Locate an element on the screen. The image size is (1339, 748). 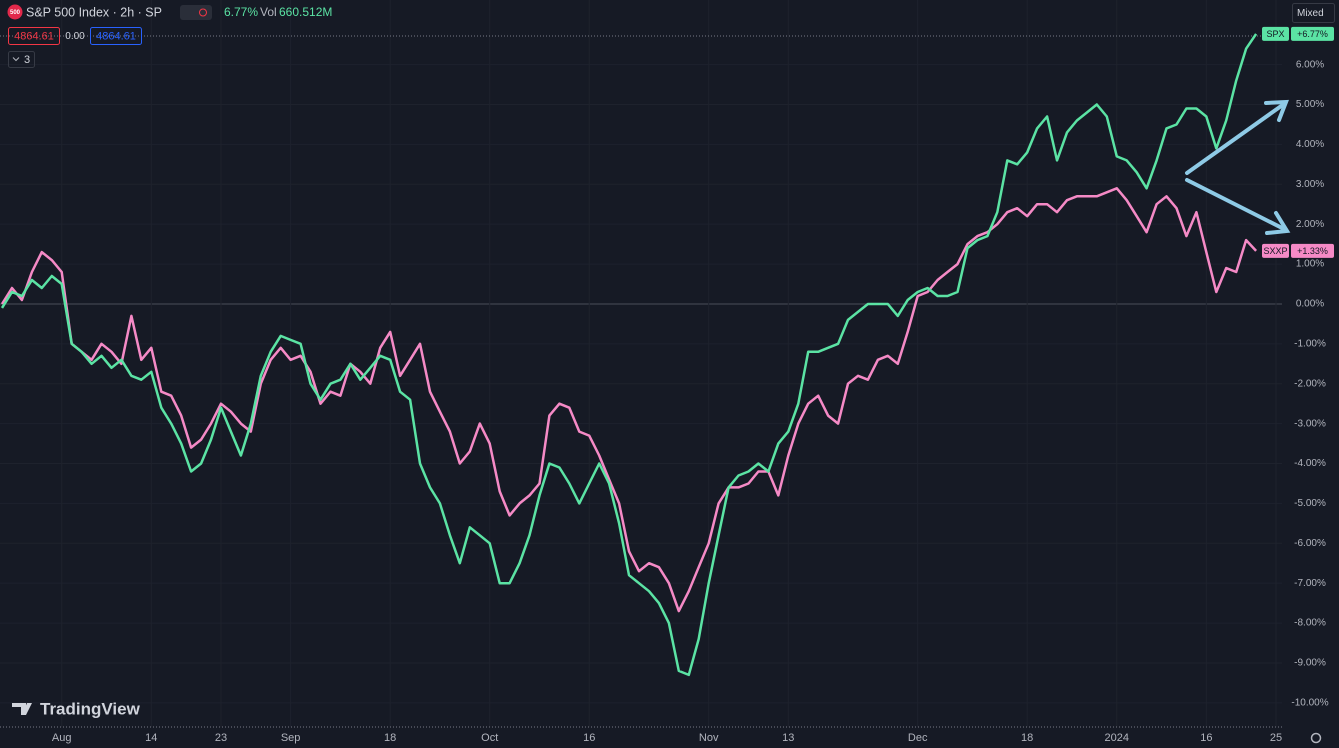
watermark-logo is located at coordinates (22, 709).